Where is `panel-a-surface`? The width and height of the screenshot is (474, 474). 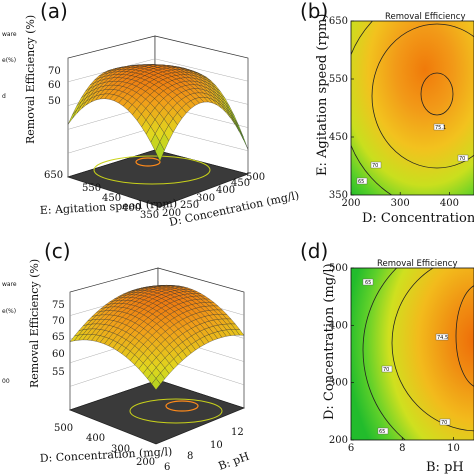
panel-a-surface is located at coordinates (158, 113).